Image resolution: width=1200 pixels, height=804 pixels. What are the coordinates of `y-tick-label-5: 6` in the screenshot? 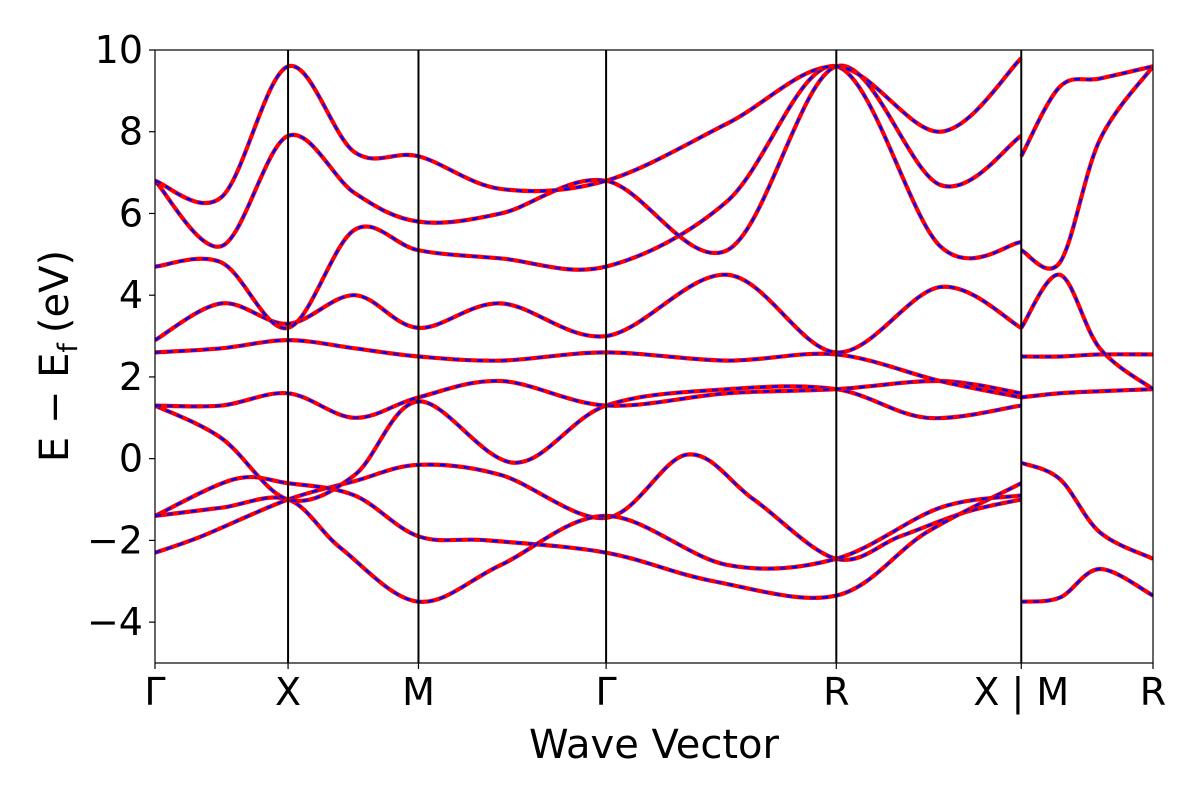 It's located at (131, 213).